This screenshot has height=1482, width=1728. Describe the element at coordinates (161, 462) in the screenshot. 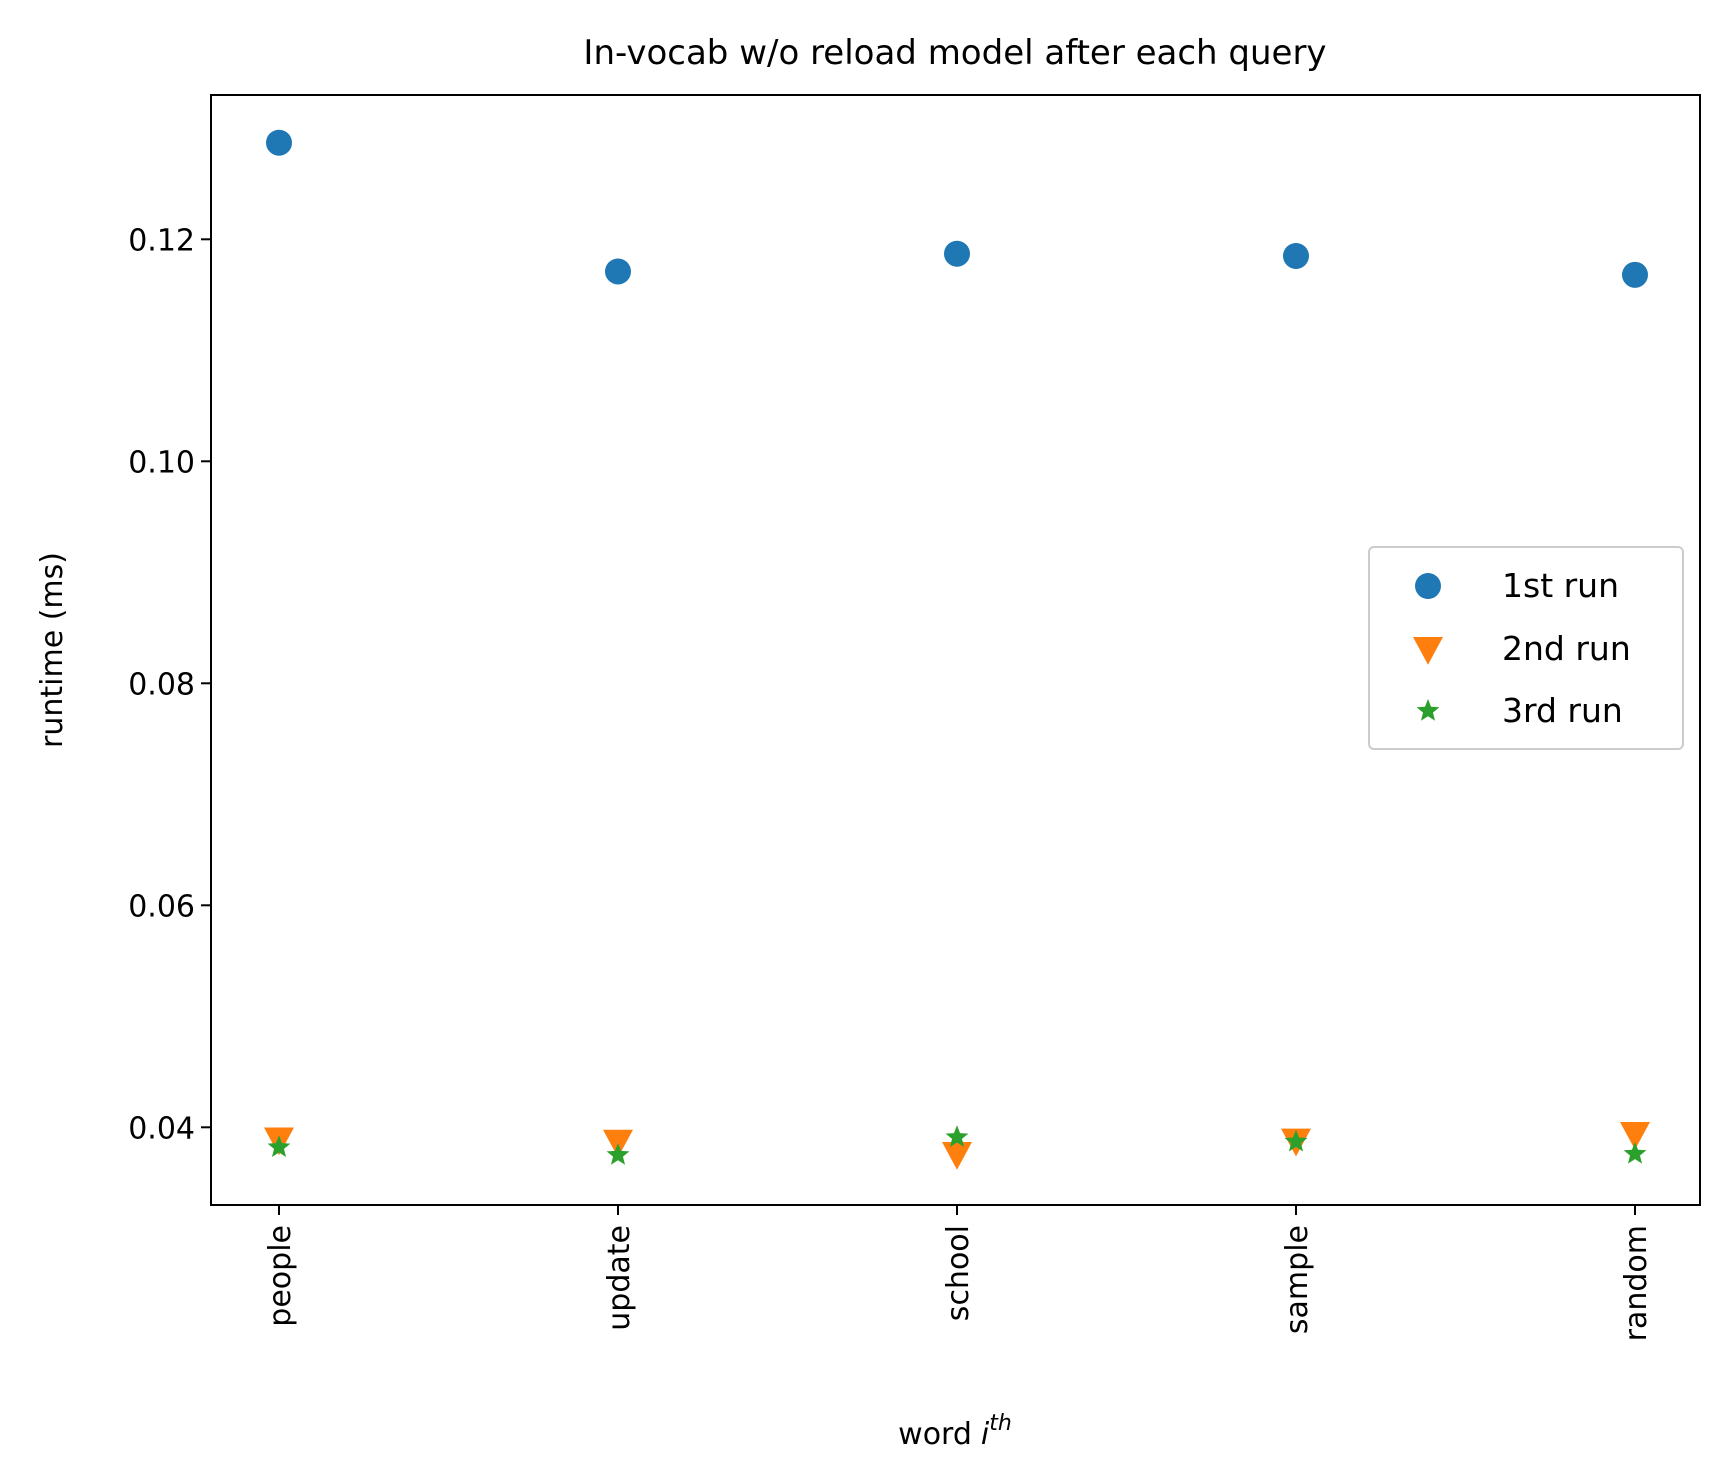

I see `y-tick-label: 0.10` at that location.